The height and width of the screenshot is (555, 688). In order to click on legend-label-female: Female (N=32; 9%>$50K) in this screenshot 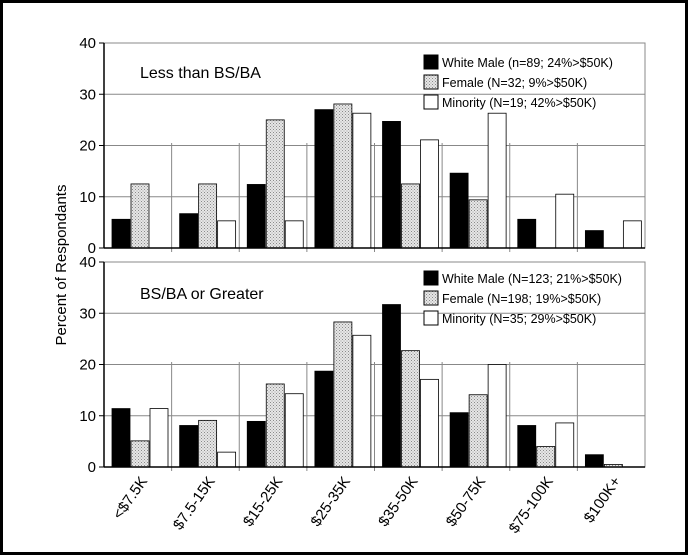, I will do `click(514, 83)`.